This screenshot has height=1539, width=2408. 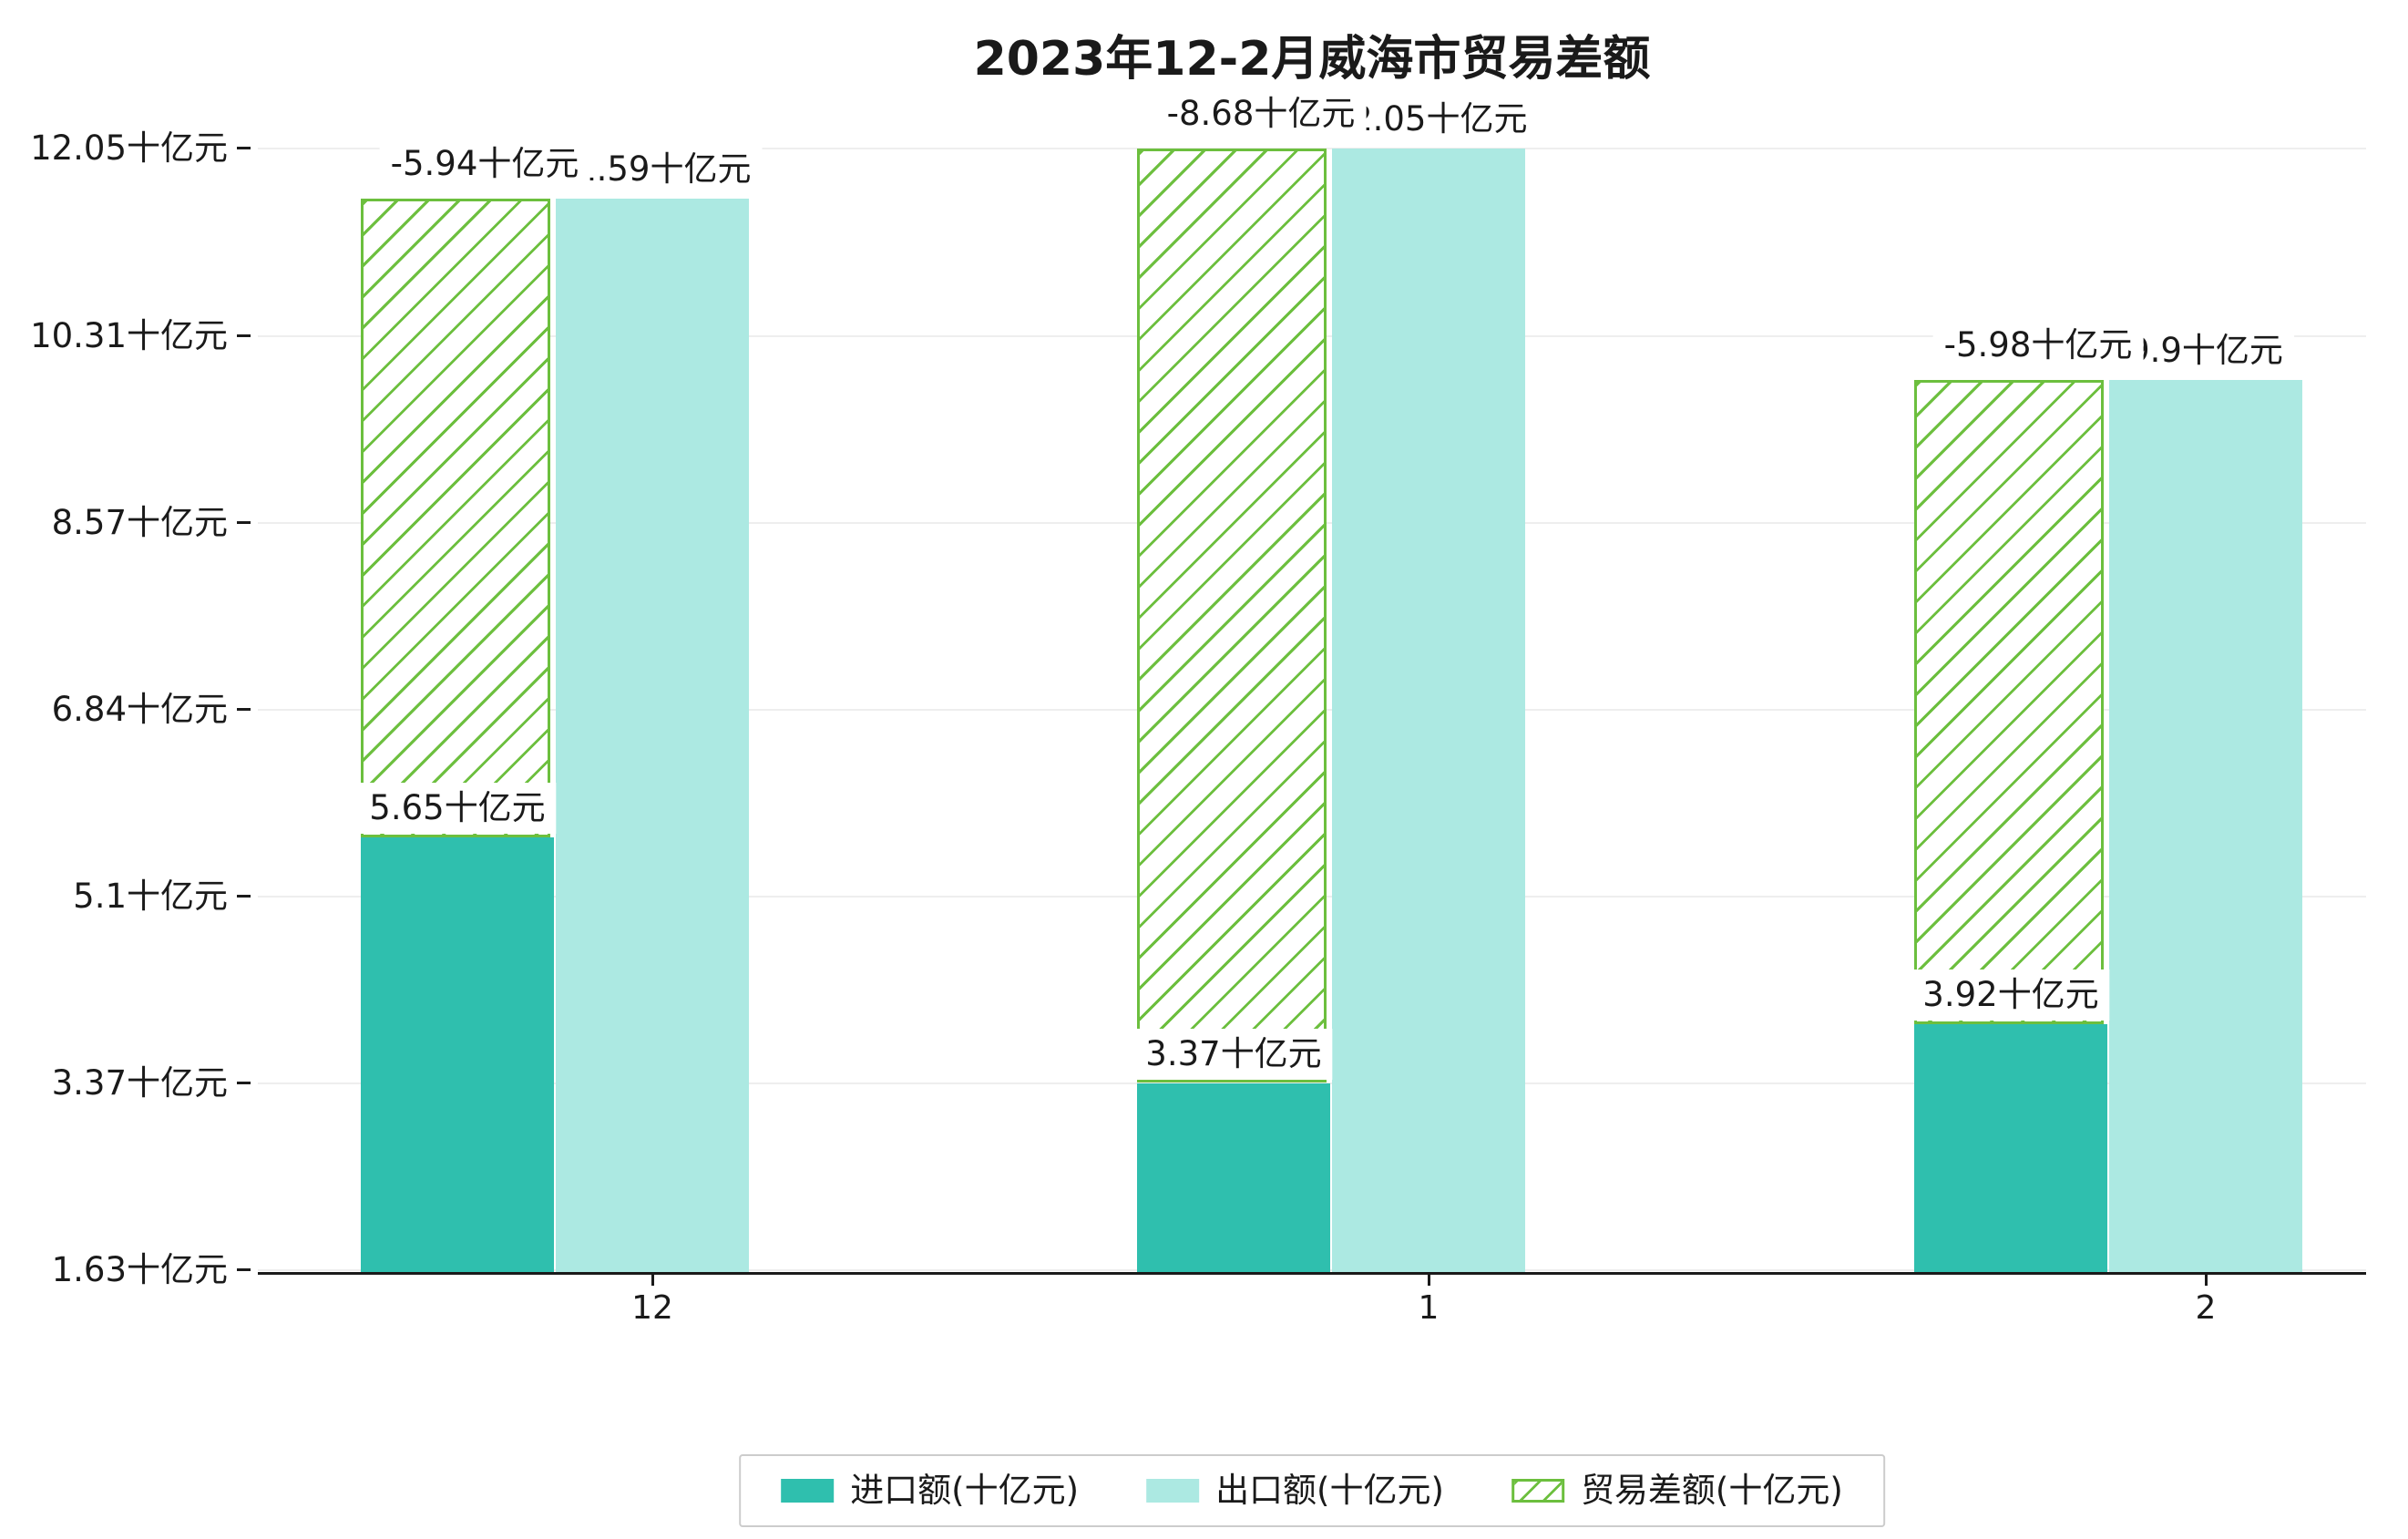 What do you see at coordinates (129, 335) in the screenshot?
I see `y-tick-label: 10.31十亿元` at bounding box center [129, 335].